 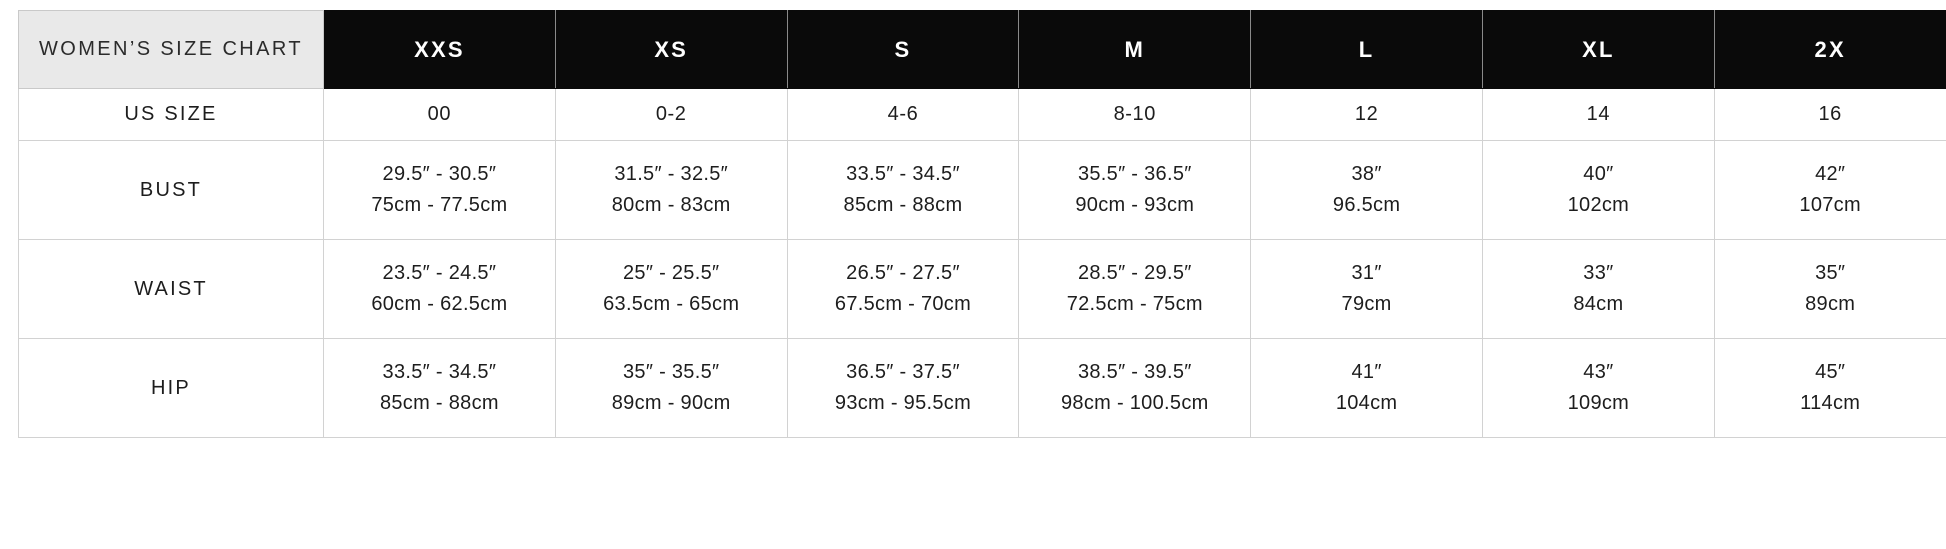 What do you see at coordinates (1135, 190) in the screenshot?
I see `cell-bust-m: 35.5″ - 36.5″ 90cm - 93cm` at bounding box center [1135, 190].